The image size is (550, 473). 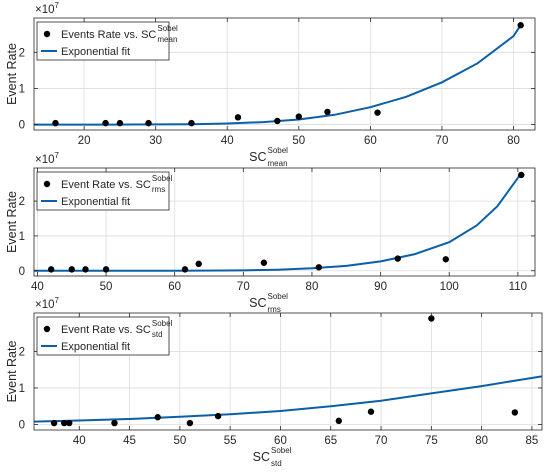 What do you see at coordinates (274, 309) in the screenshot?
I see `x-axis-label-subscript: rms` at bounding box center [274, 309].